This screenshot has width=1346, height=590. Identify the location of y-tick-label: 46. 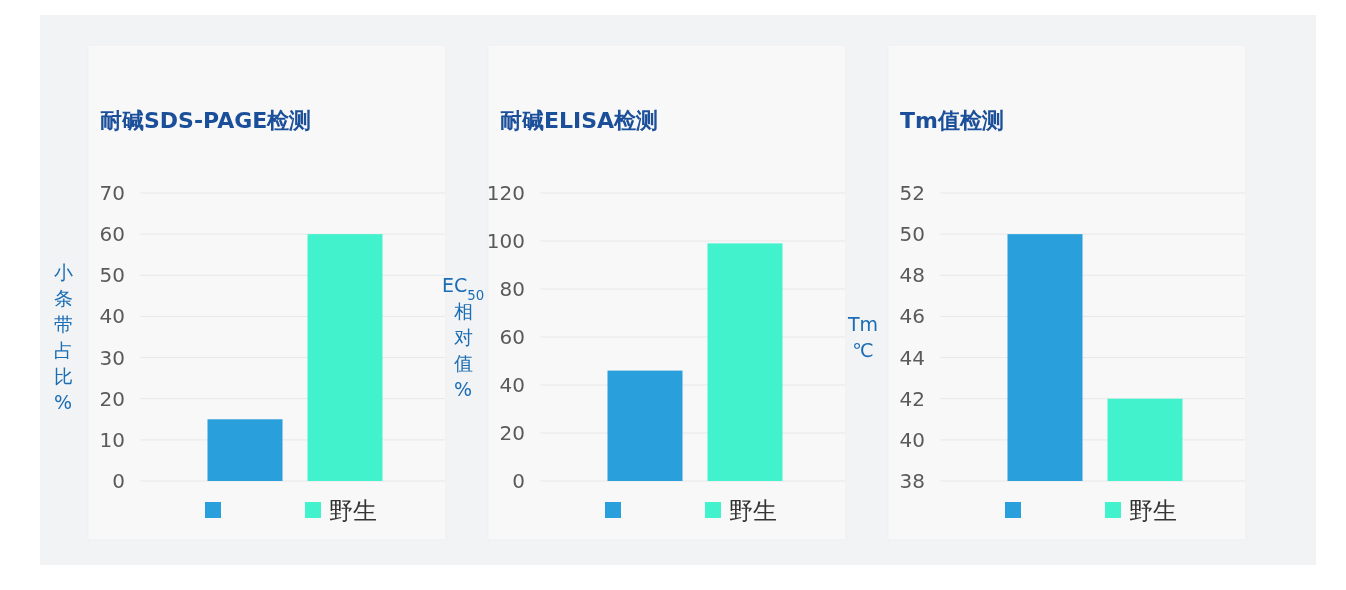
(912, 316).